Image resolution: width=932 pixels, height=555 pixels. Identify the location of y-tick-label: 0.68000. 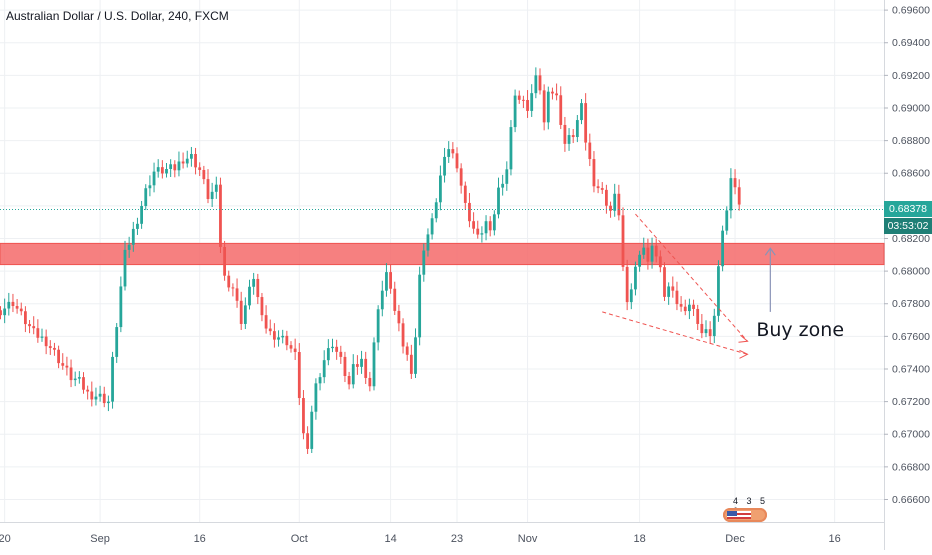
(911, 272).